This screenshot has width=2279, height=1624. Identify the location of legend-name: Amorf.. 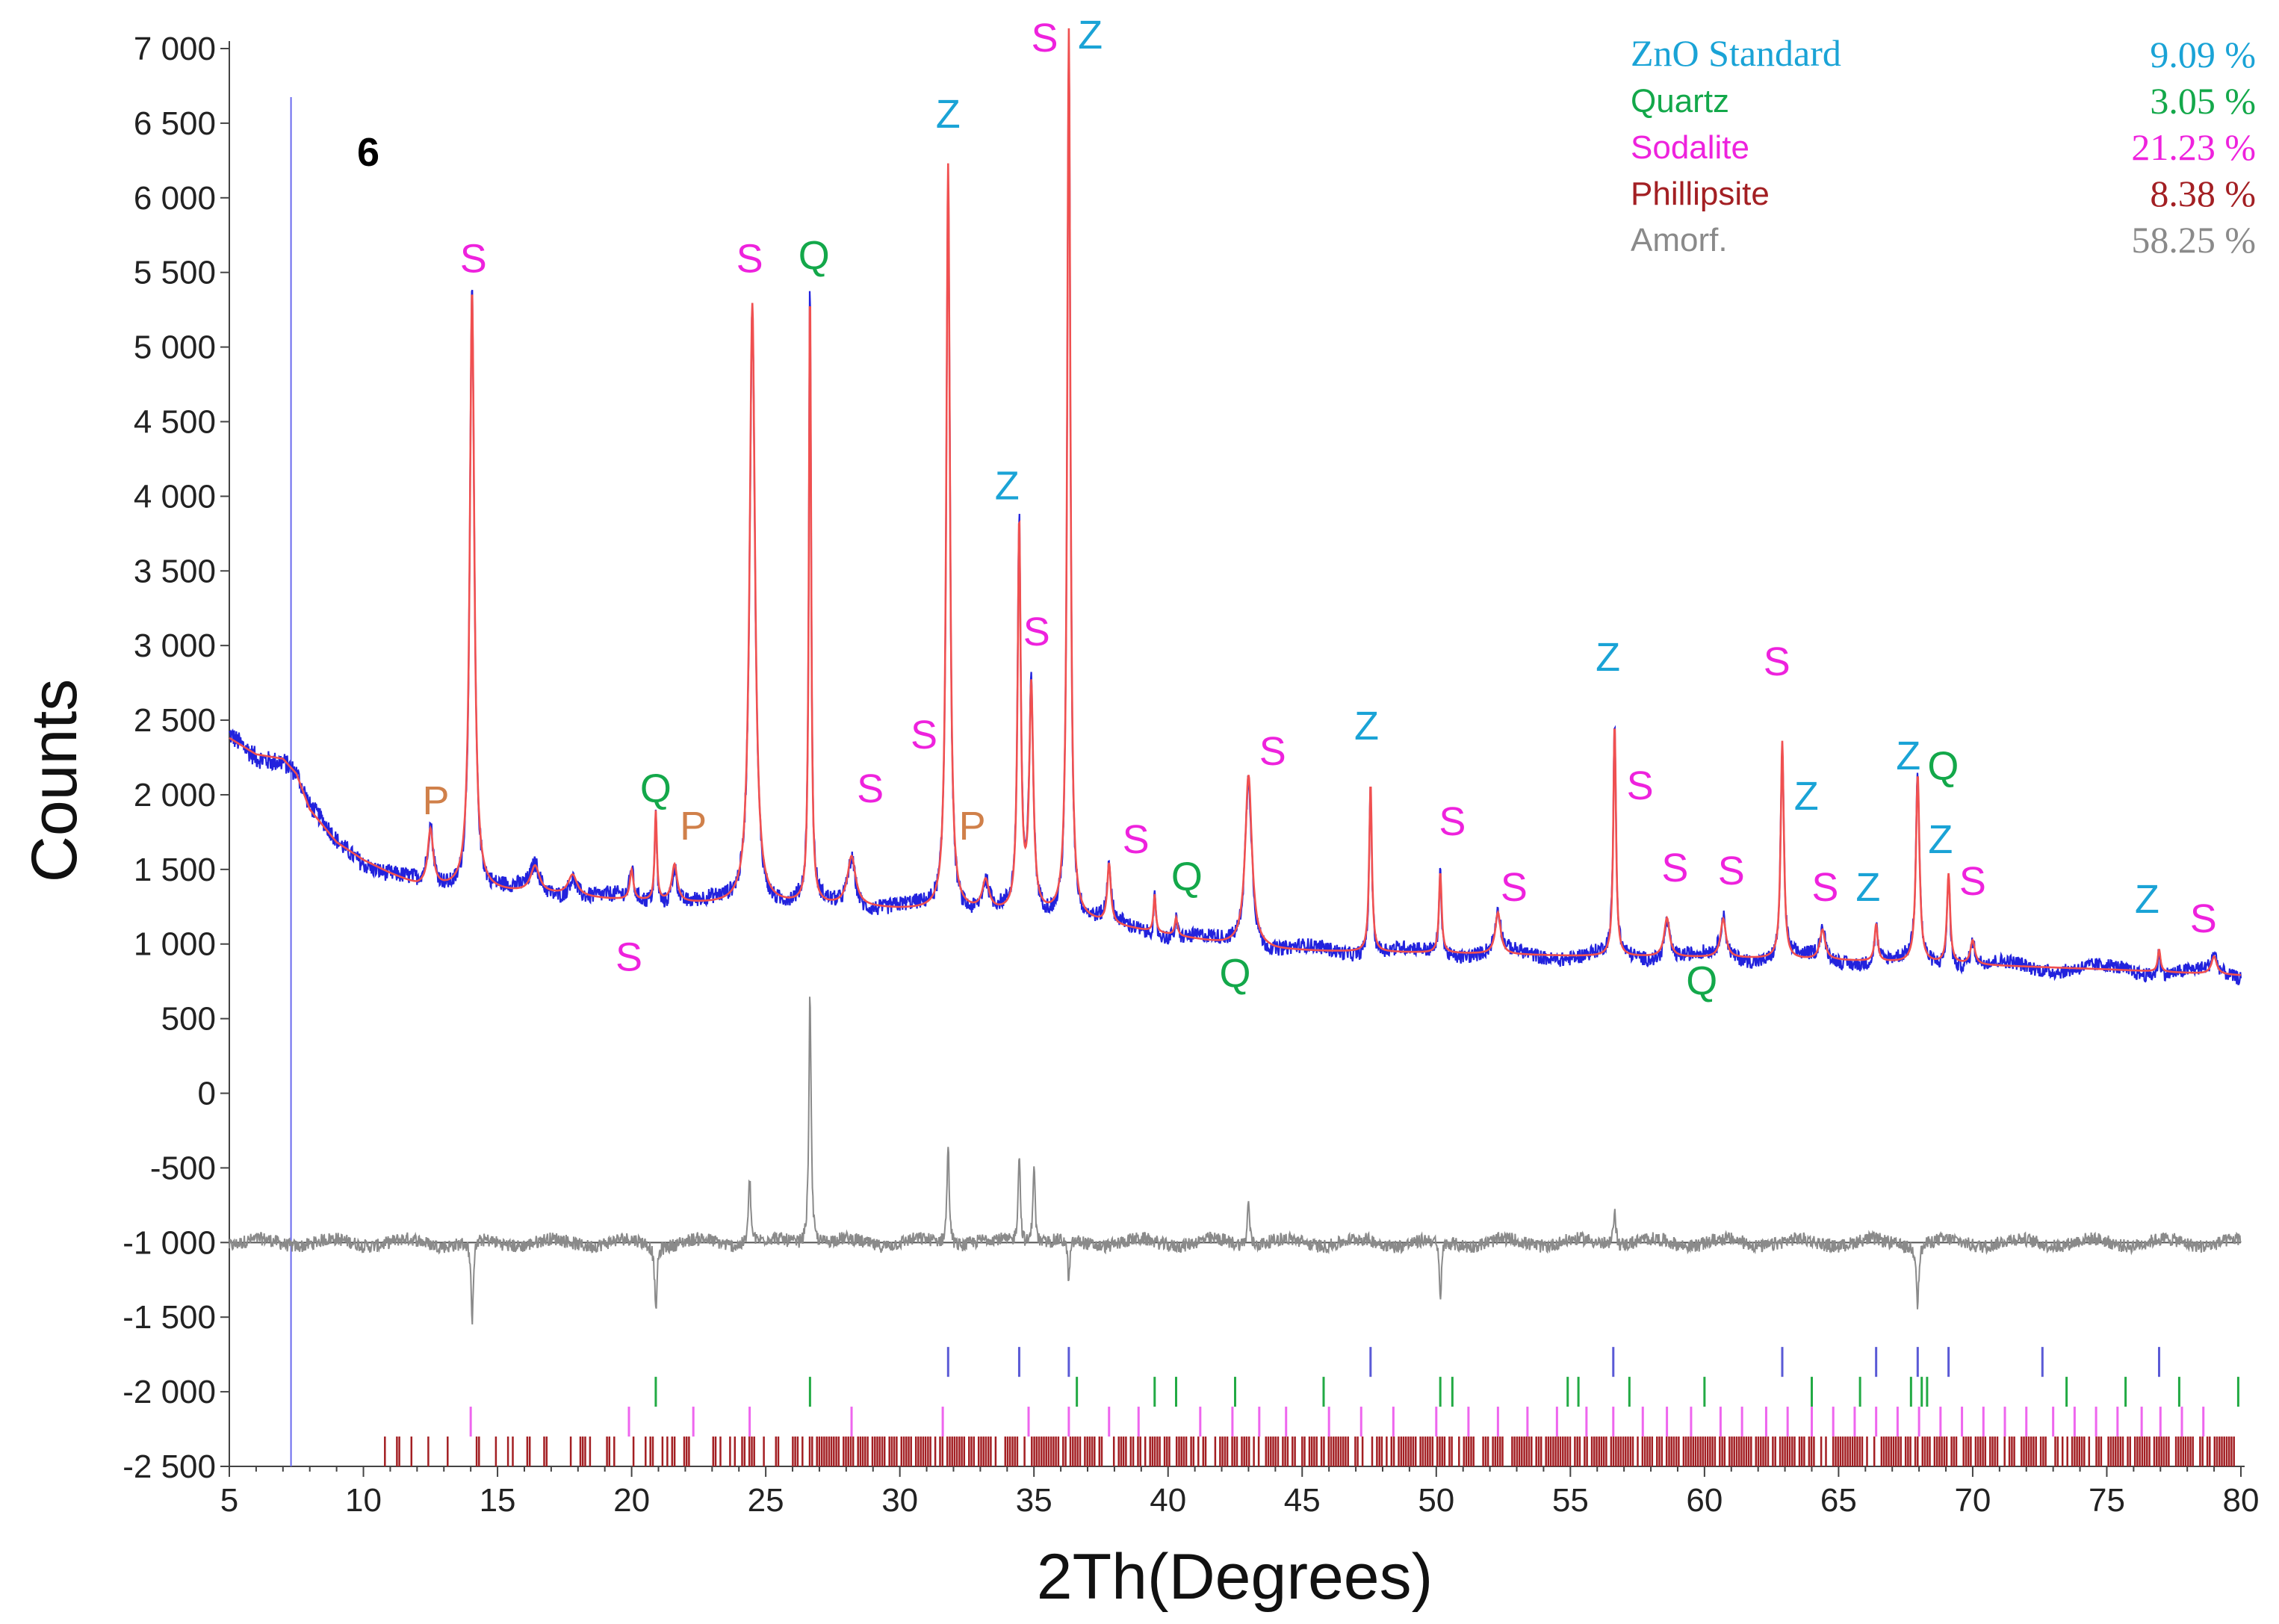
(1679, 240).